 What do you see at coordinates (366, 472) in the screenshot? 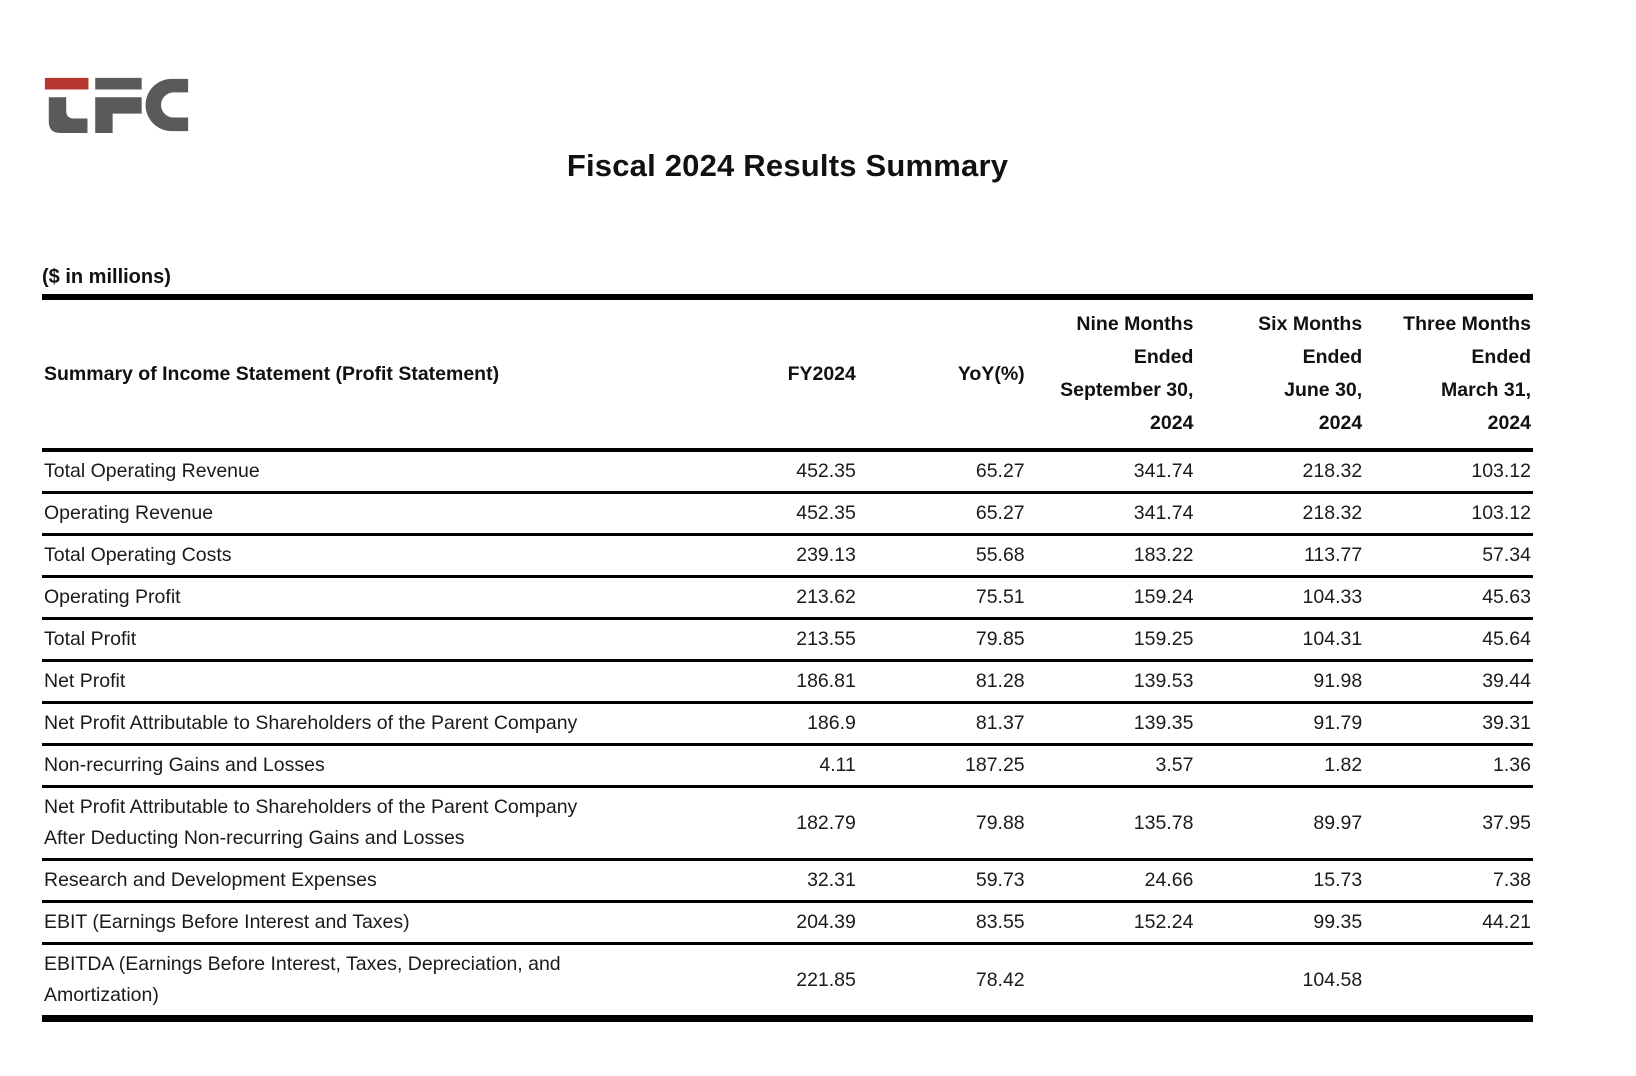
I see `row-label: Total Operating Revenue` at bounding box center [366, 472].